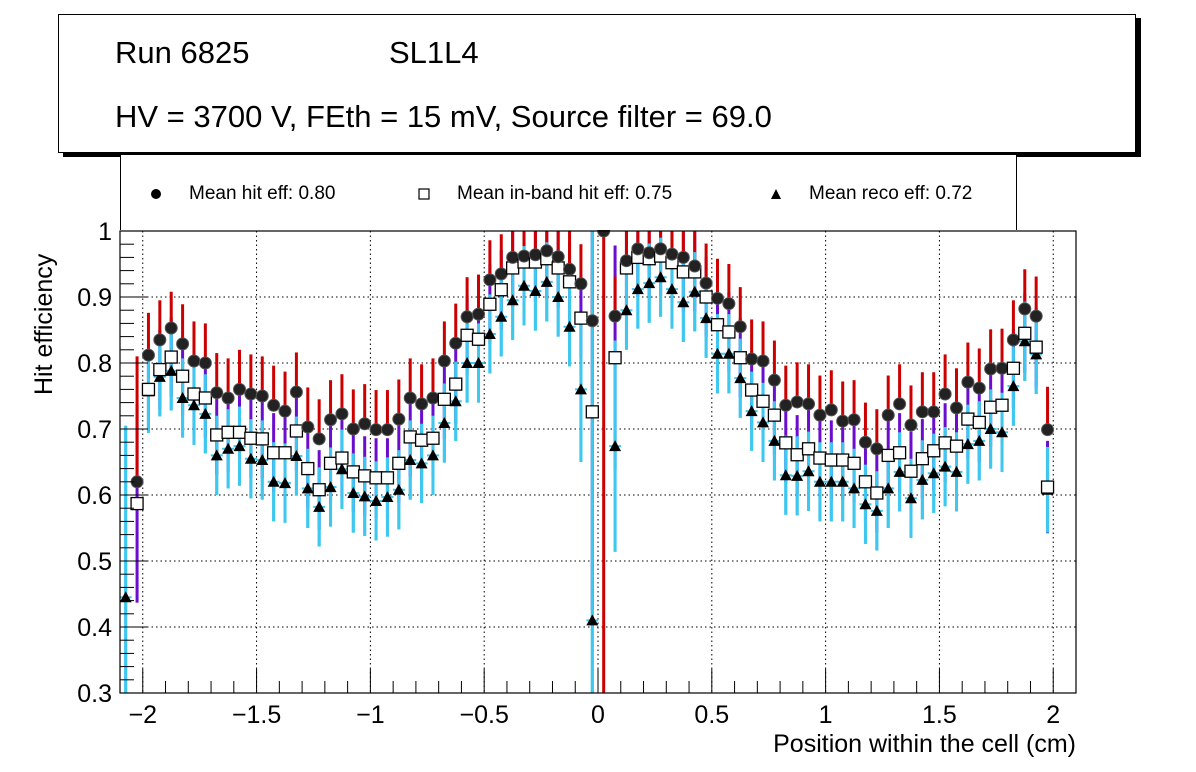 The height and width of the screenshot is (772, 1196). Describe the element at coordinates (94, 496) in the screenshot. I see `y-tick-label: 0.6` at that location.